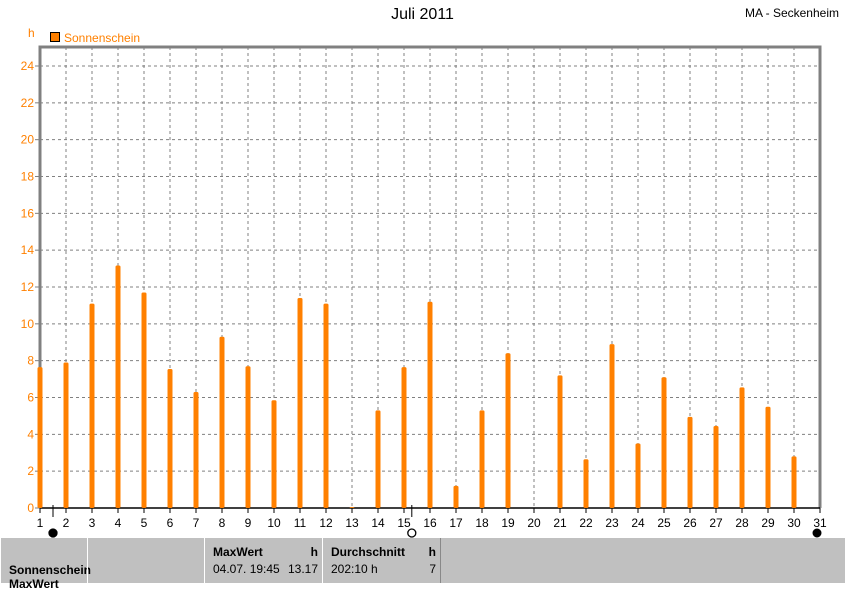  I want to click on x-tick-label: 30, so click(794, 523).